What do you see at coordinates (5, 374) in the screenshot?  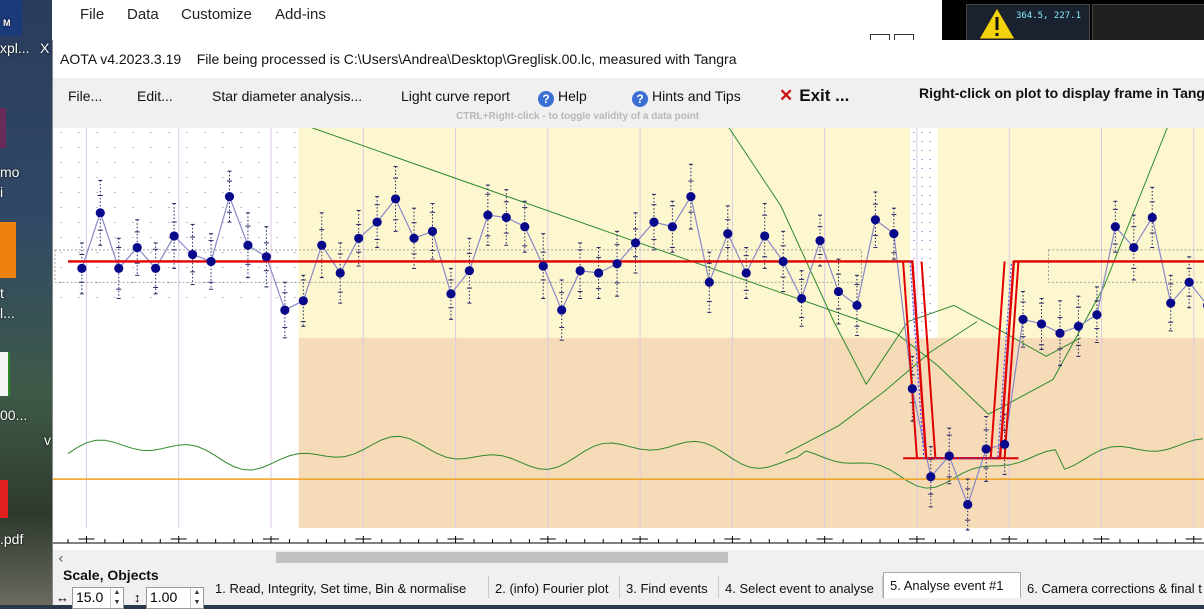 I see `document-icon` at bounding box center [5, 374].